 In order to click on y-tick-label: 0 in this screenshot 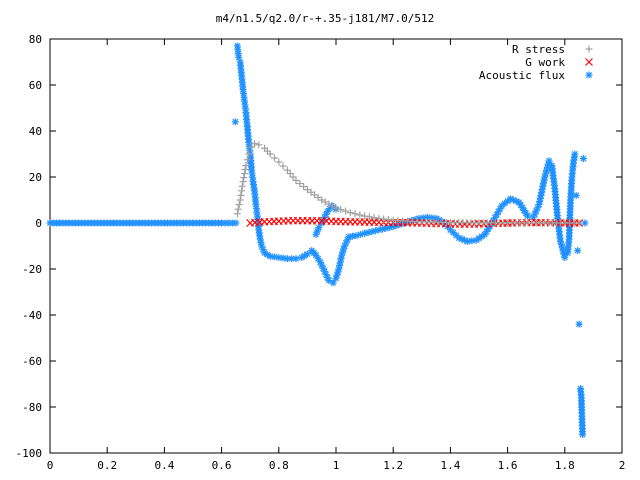, I will do `click(38, 223)`.